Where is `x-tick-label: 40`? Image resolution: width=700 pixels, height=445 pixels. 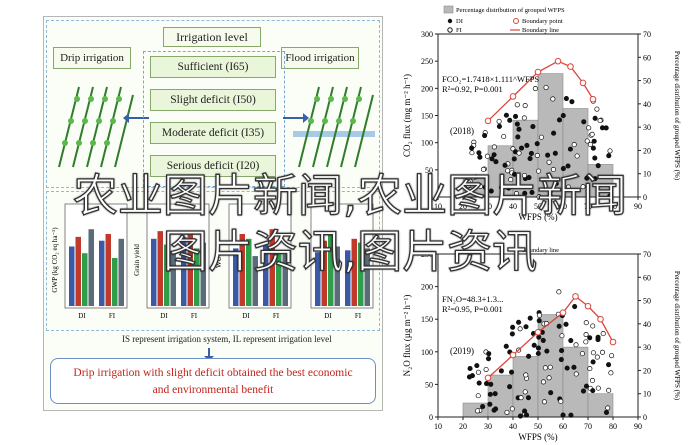
x-tick-label: 40 is located at coordinates (513, 206).